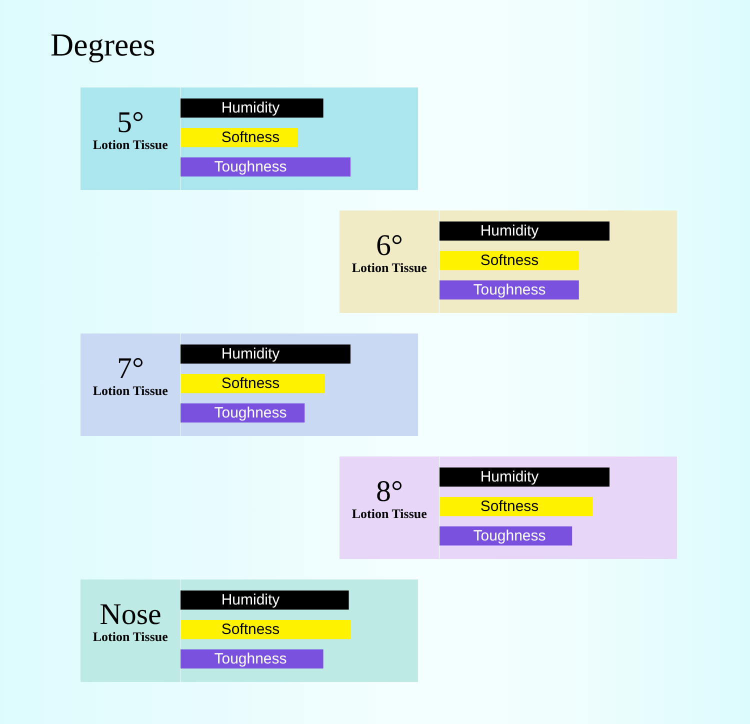 The width and height of the screenshot is (750, 724). Describe the element at coordinates (389, 245) in the screenshot. I see `text: 6°` at that location.